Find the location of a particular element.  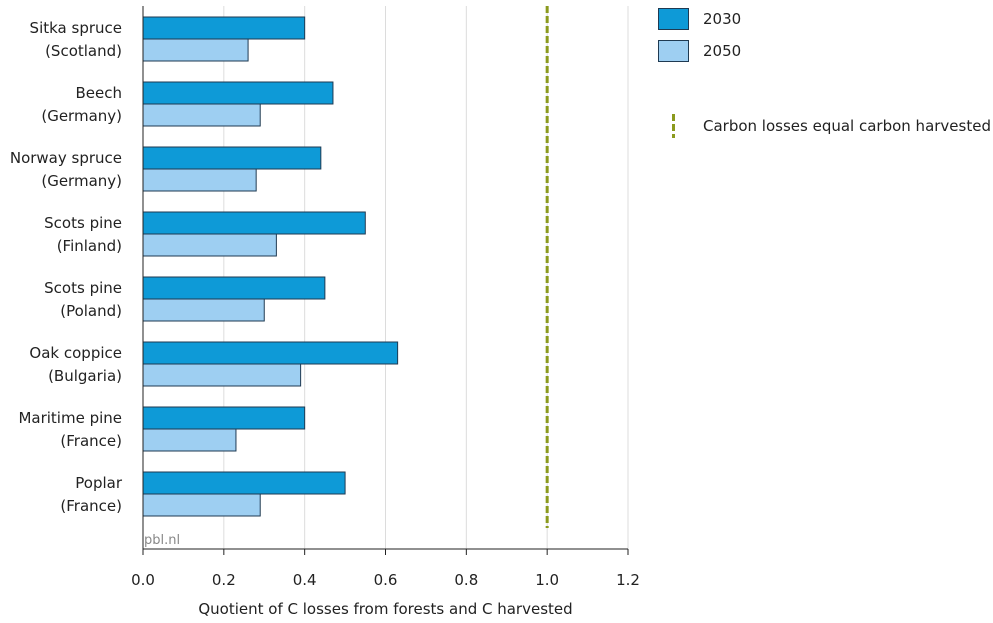

category-label-3-1: (Finland) is located at coordinates (89, 246).